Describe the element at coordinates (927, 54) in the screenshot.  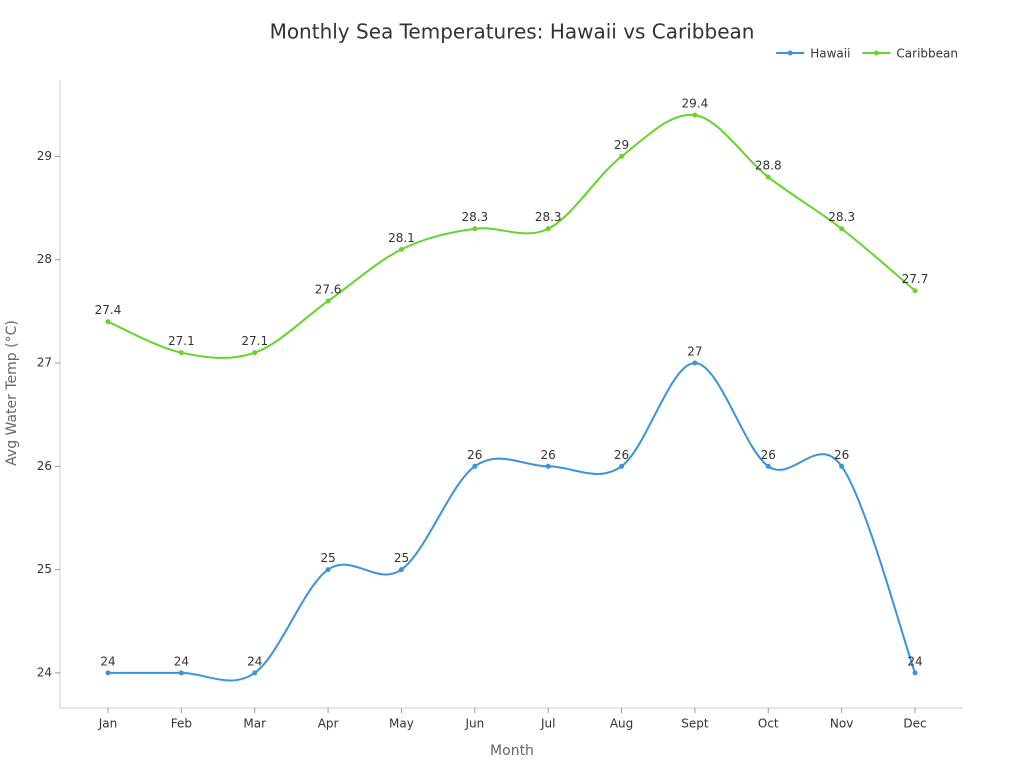
I see `legend-label: Caribbean` at that location.